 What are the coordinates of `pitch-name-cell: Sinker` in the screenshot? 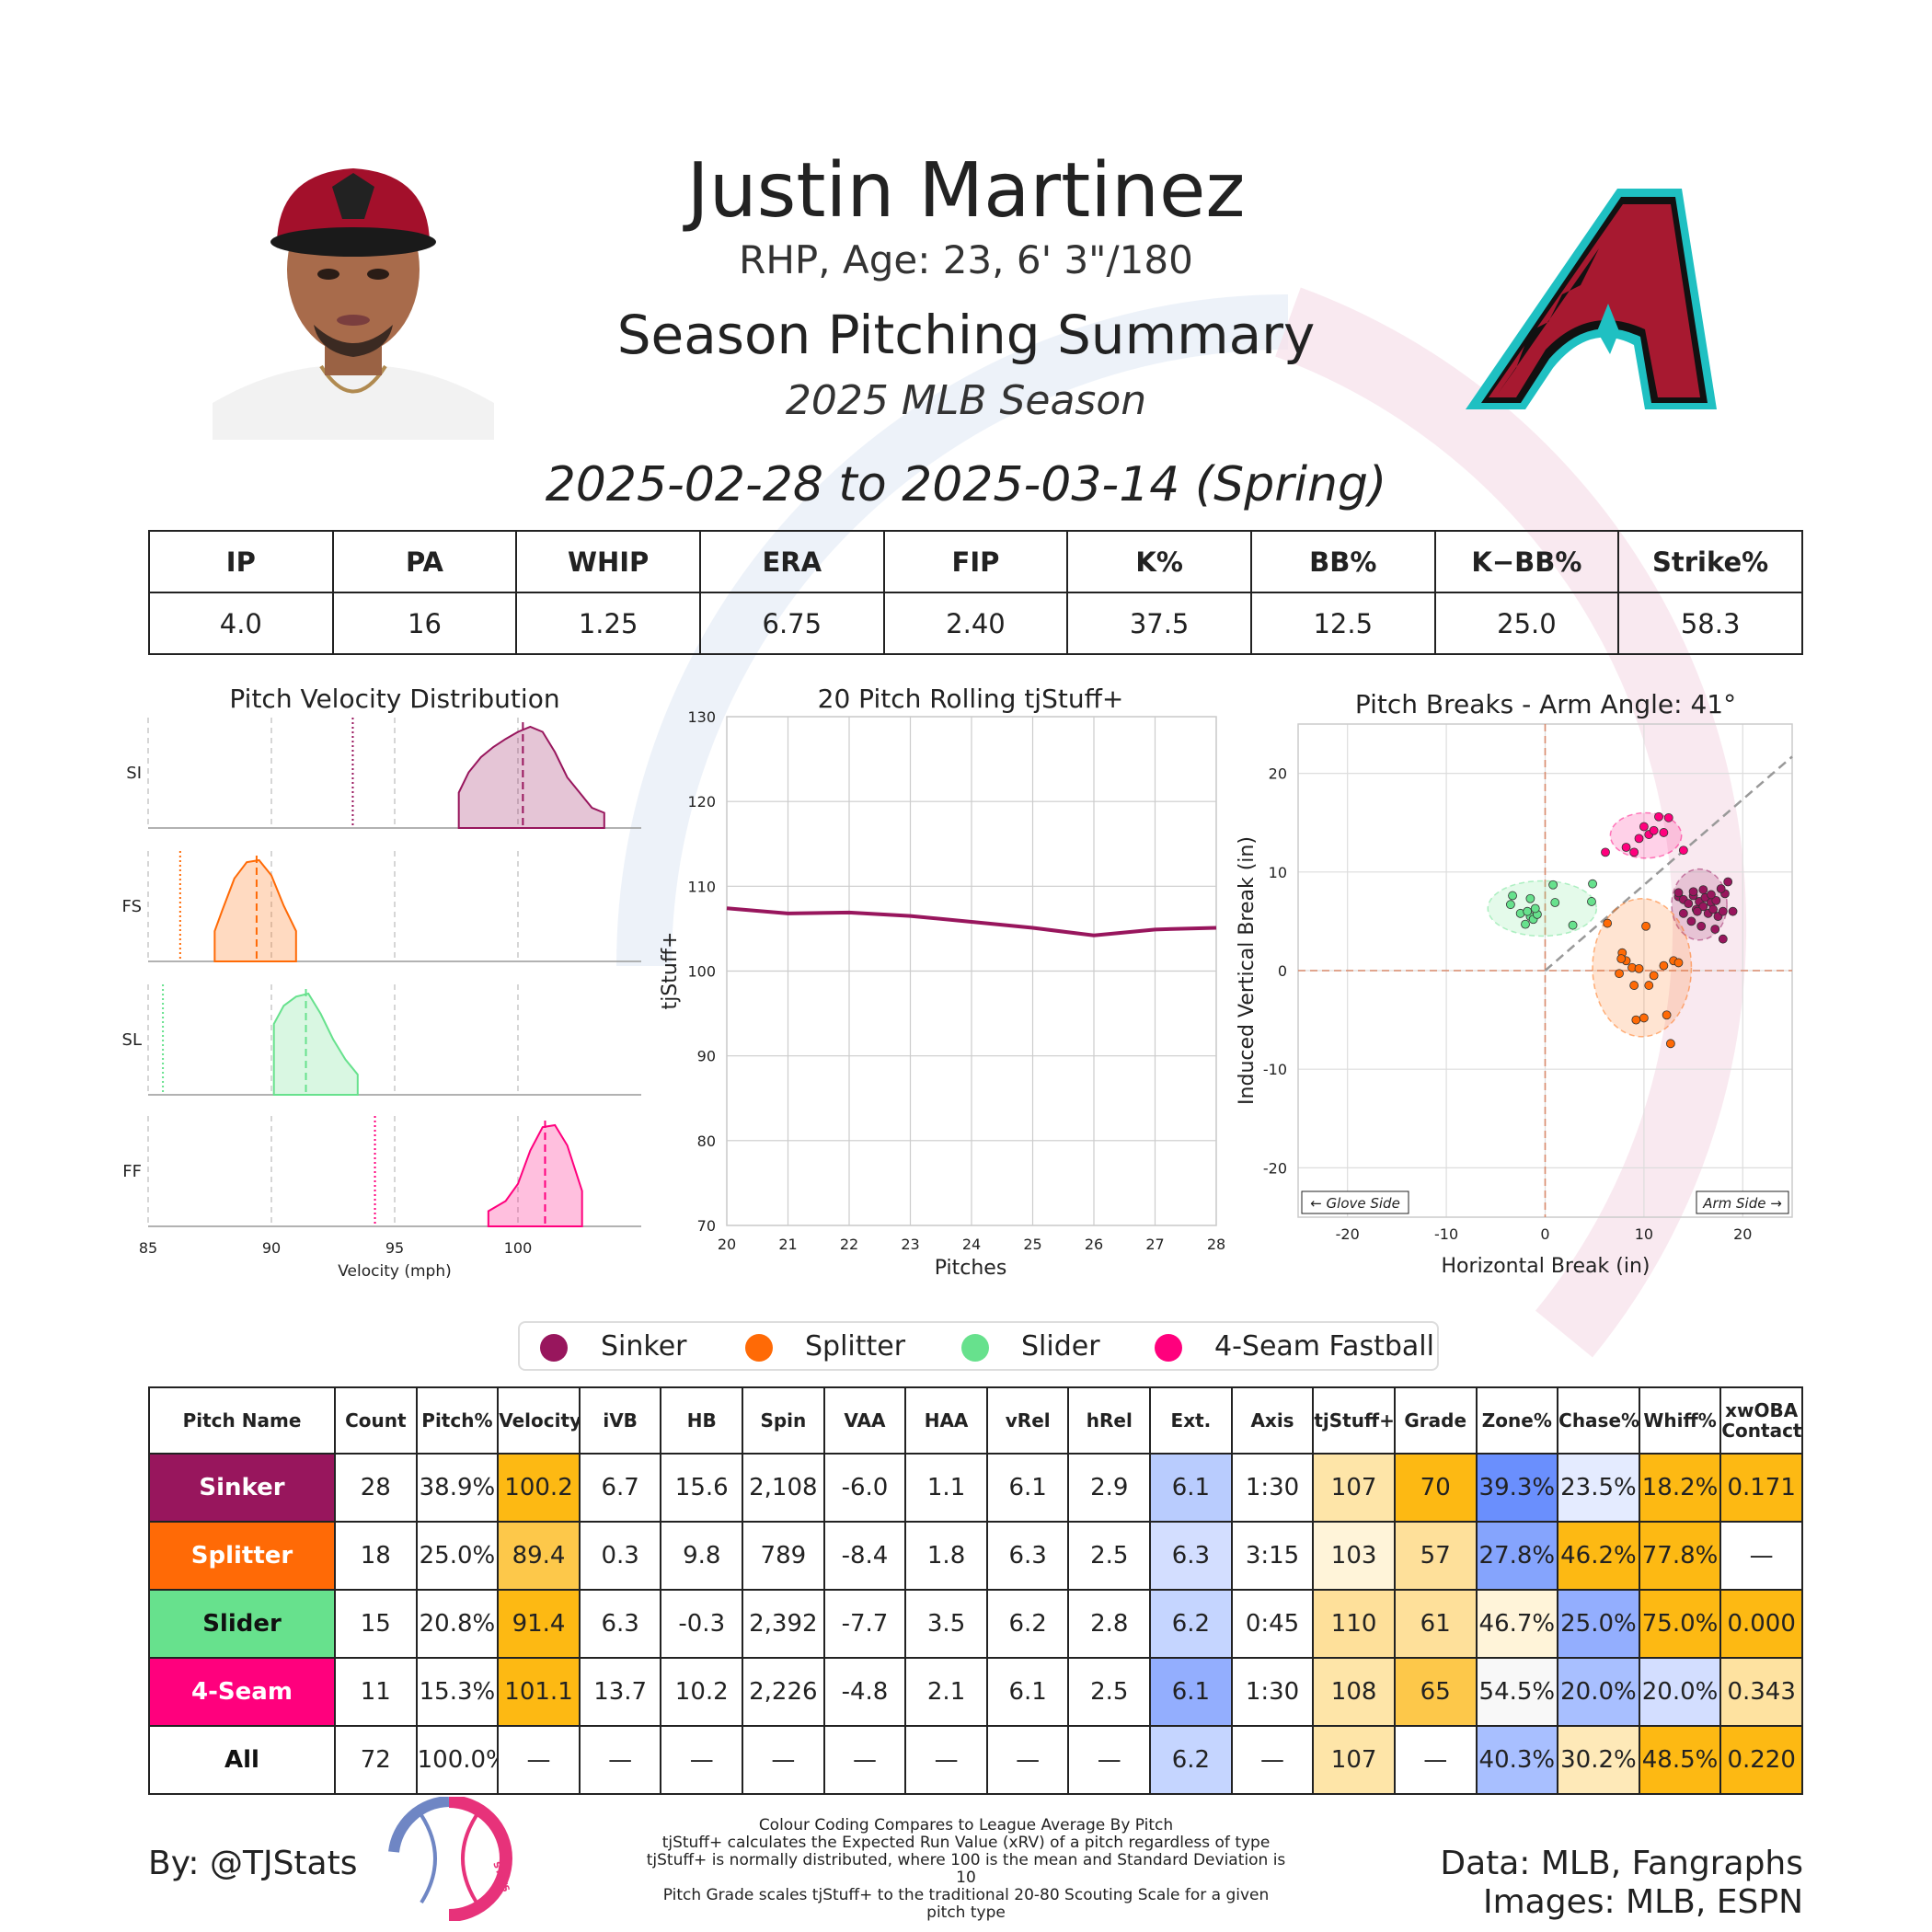 It's located at (242, 1488).